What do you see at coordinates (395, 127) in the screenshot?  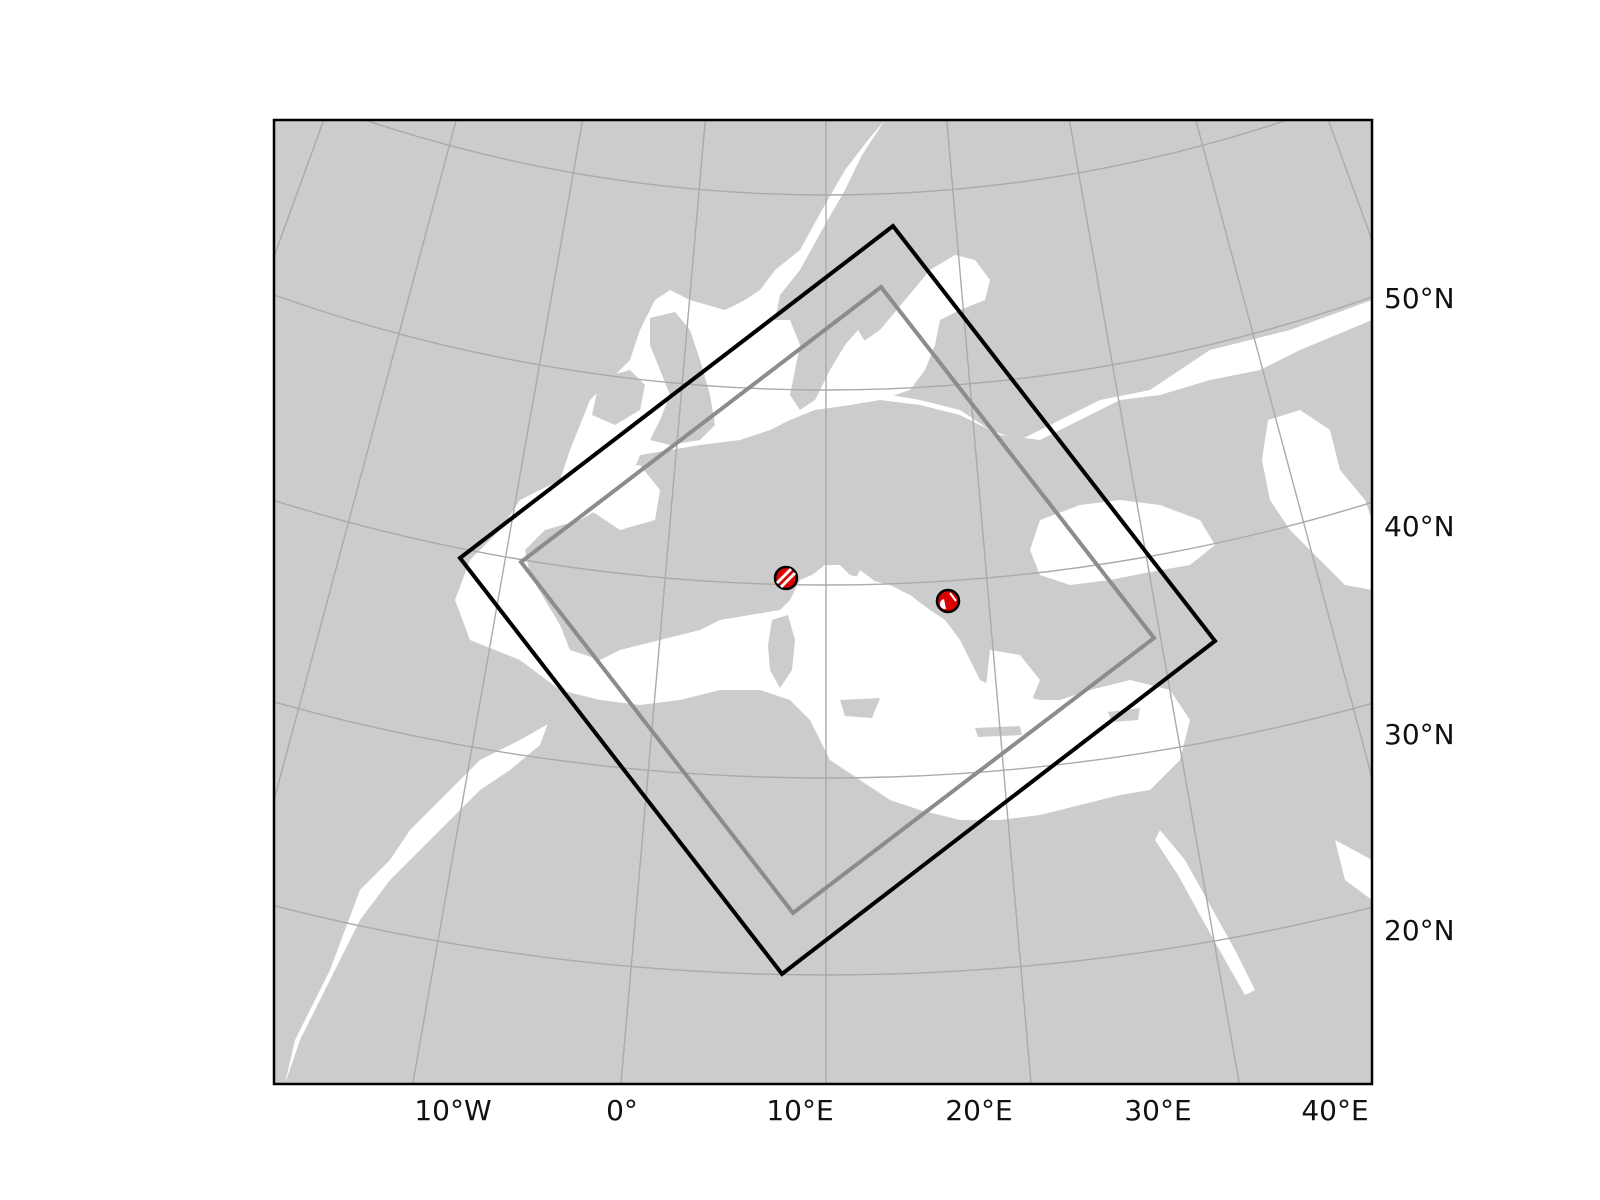 I see `landmass-north-islands` at bounding box center [395, 127].